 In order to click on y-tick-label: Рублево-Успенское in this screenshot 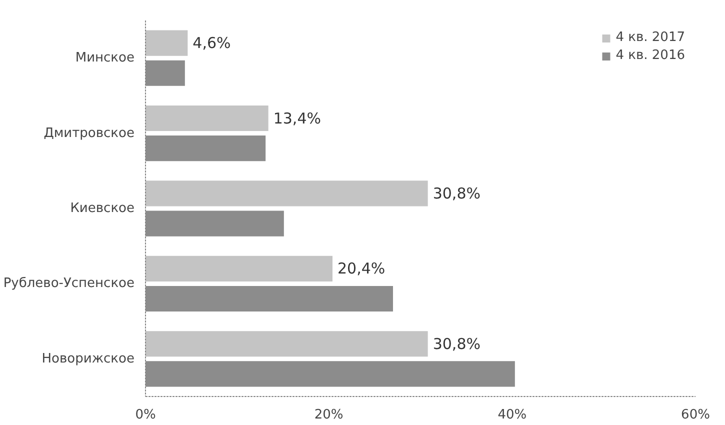, I will do `click(69, 284)`.